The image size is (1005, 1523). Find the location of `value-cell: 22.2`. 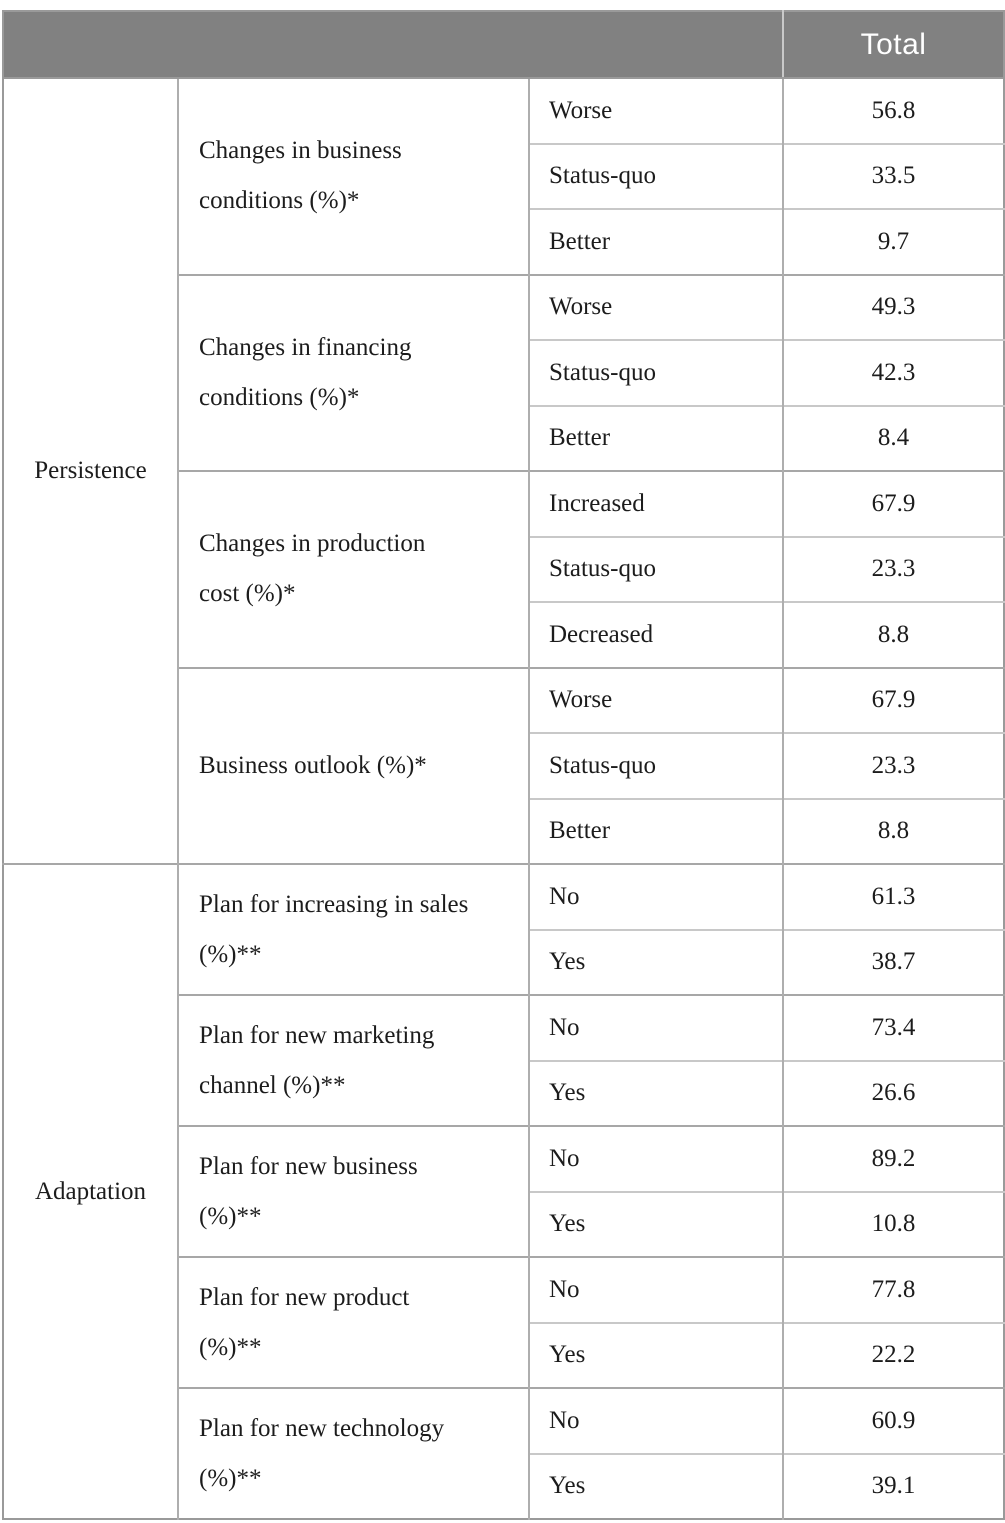

value-cell: 22.2 is located at coordinates (893, 1354).